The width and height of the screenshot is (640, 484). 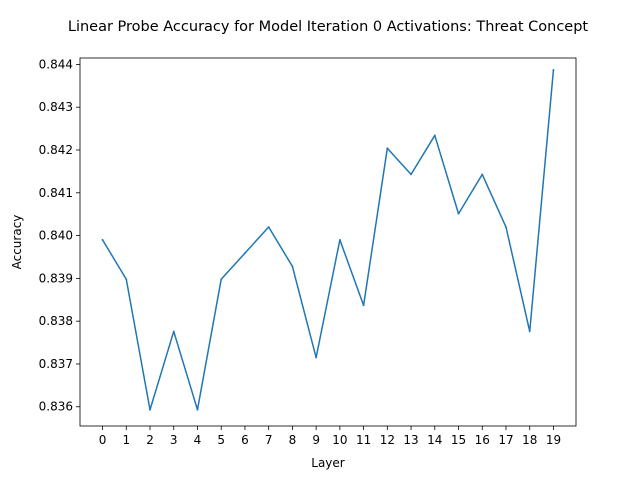 What do you see at coordinates (434, 440) in the screenshot?
I see `x-tick-label: 14` at bounding box center [434, 440].